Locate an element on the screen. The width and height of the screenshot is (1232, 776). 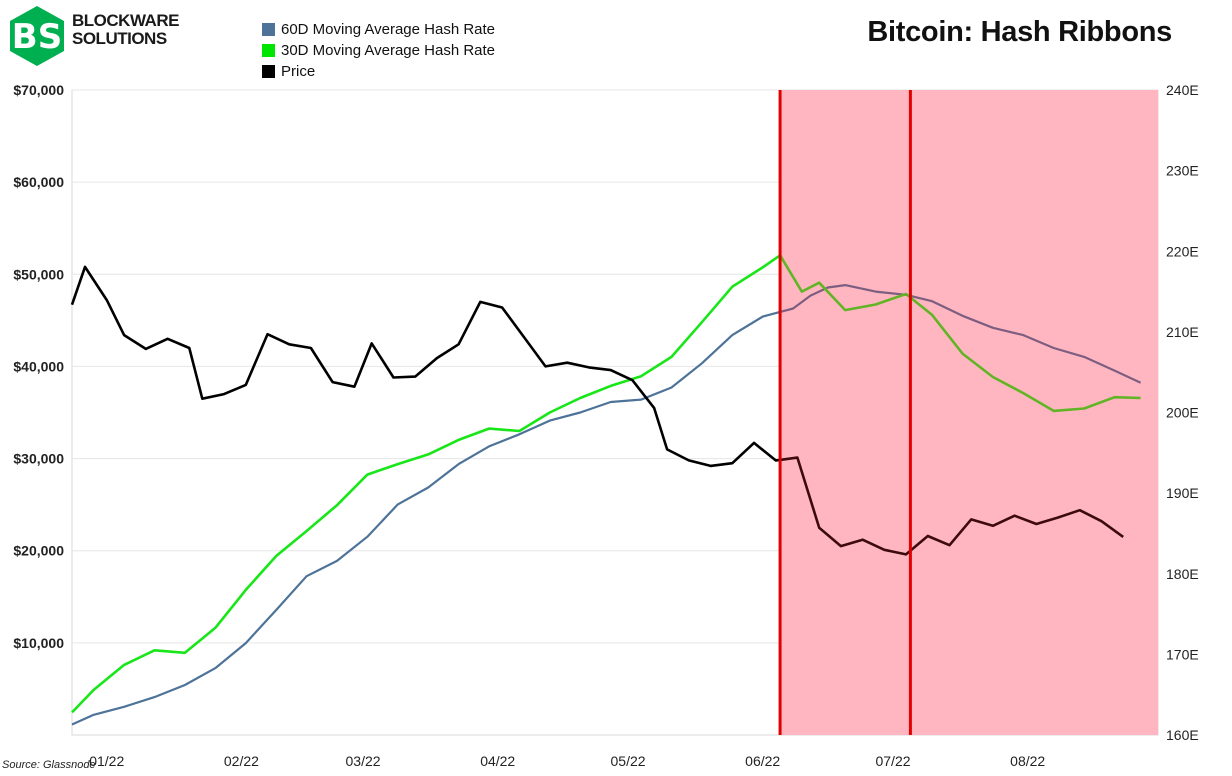
source-note: Source: Glassnode is located at coordinates (49, 765).